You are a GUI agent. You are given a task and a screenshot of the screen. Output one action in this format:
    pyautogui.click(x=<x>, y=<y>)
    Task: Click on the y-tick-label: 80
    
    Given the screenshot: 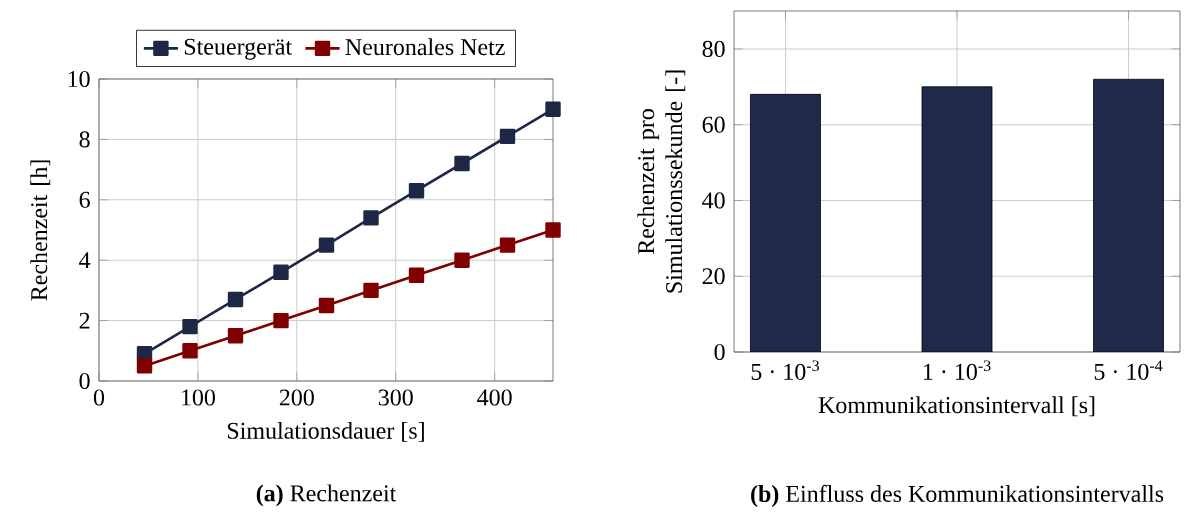 What is the action you would take?
    pyautogui.click(x=713, y=48)
    